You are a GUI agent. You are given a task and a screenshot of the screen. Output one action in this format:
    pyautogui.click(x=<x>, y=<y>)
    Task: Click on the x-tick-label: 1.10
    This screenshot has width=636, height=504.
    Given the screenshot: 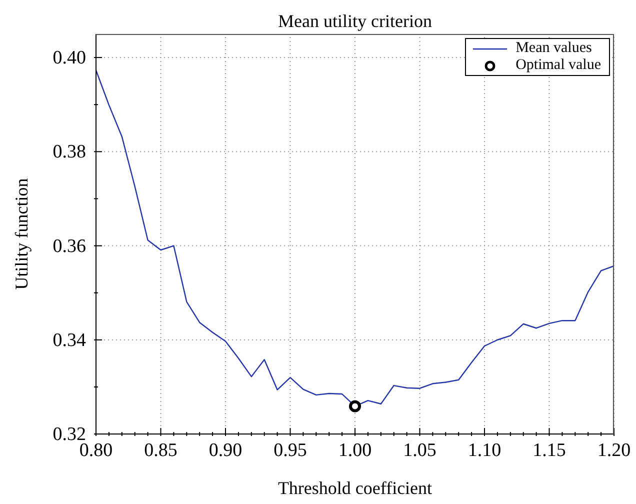 What is the action you would take?
    pyautogui.click(x=485, y=450)
    